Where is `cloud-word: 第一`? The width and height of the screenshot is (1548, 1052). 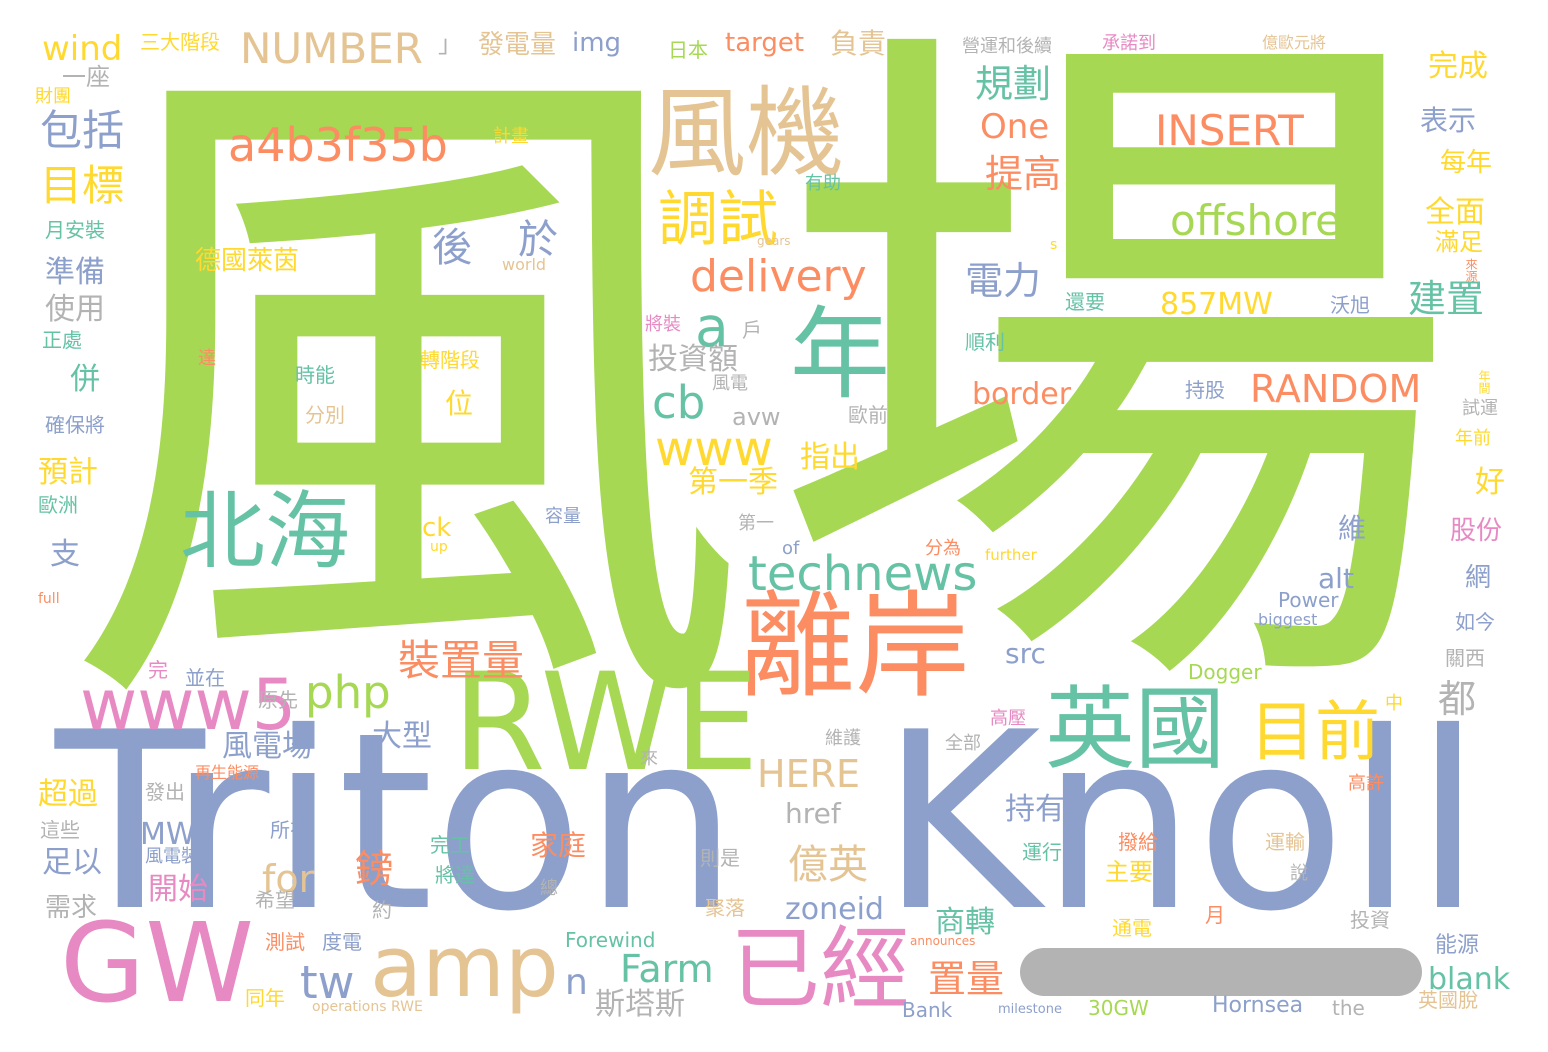 cloud-word: 第一 is located at coordinates (756, 523).